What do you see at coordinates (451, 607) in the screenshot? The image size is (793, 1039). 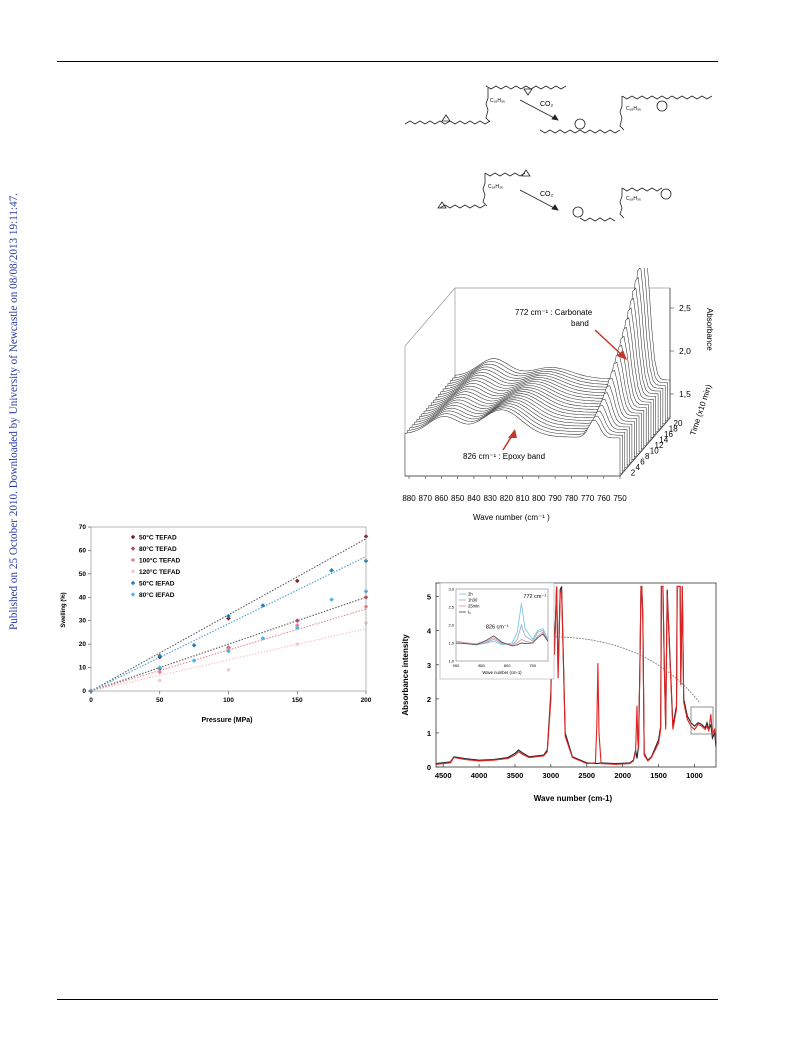 I see `ftir-inset-y-tick-label: 2,5` at bounding box center [451, 607].